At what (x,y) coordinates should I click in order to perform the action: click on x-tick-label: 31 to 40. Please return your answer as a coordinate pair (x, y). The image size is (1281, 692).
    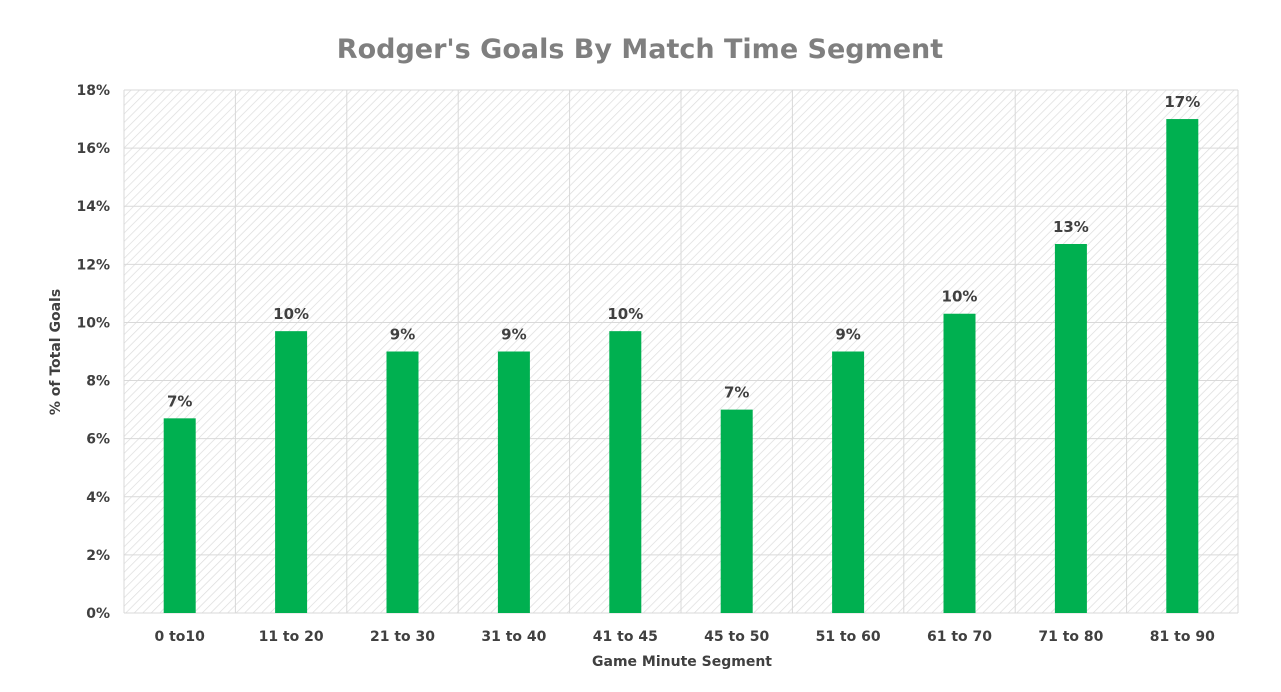
    Looking at the image, I should click on (513, 637).